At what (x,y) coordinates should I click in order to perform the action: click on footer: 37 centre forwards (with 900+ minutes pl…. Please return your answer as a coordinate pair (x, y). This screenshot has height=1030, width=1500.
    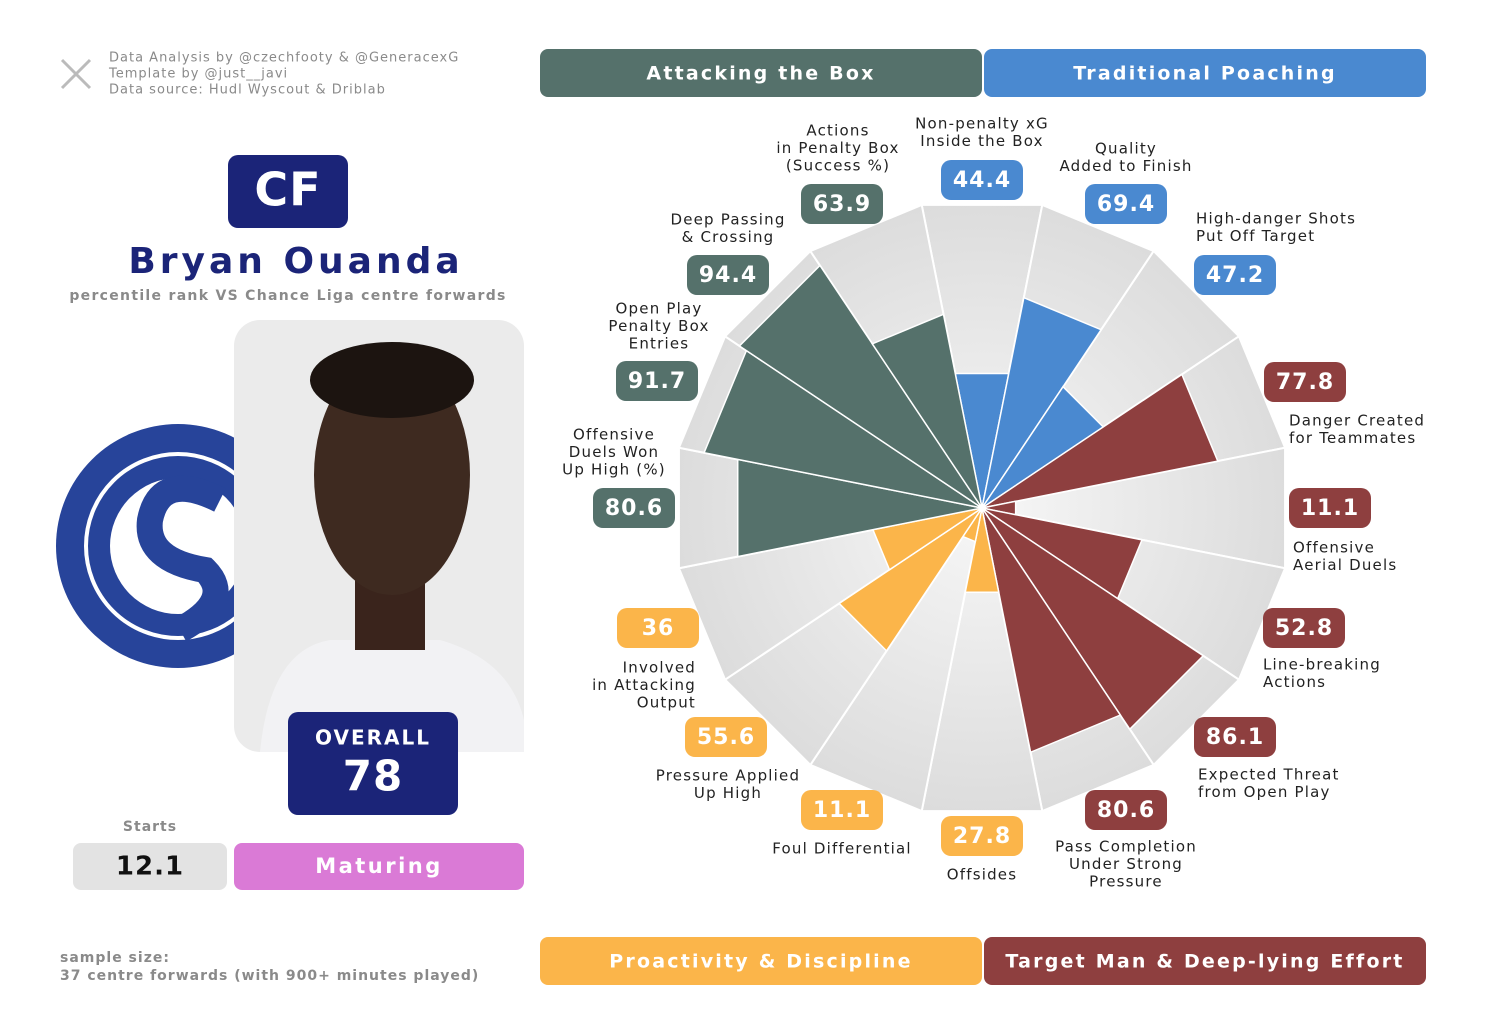
    Looking at the image, I should click on (269, 976).